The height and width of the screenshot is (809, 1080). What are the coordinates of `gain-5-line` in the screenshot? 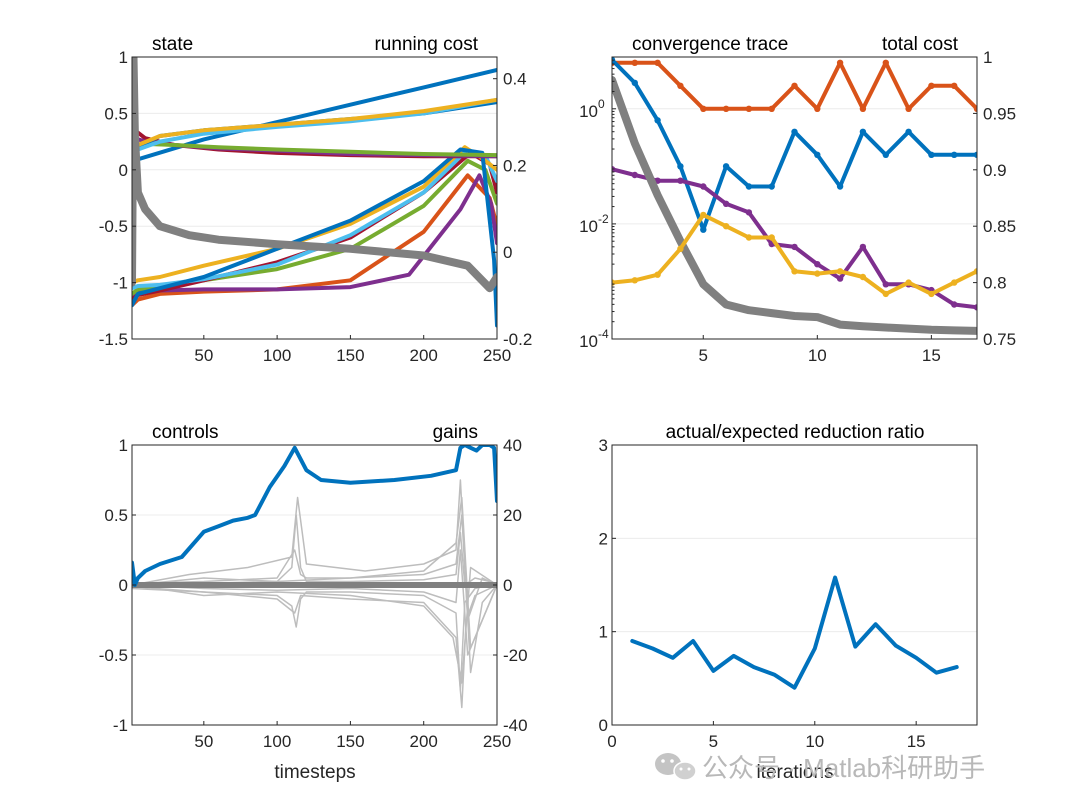 It's located at (314, 576).